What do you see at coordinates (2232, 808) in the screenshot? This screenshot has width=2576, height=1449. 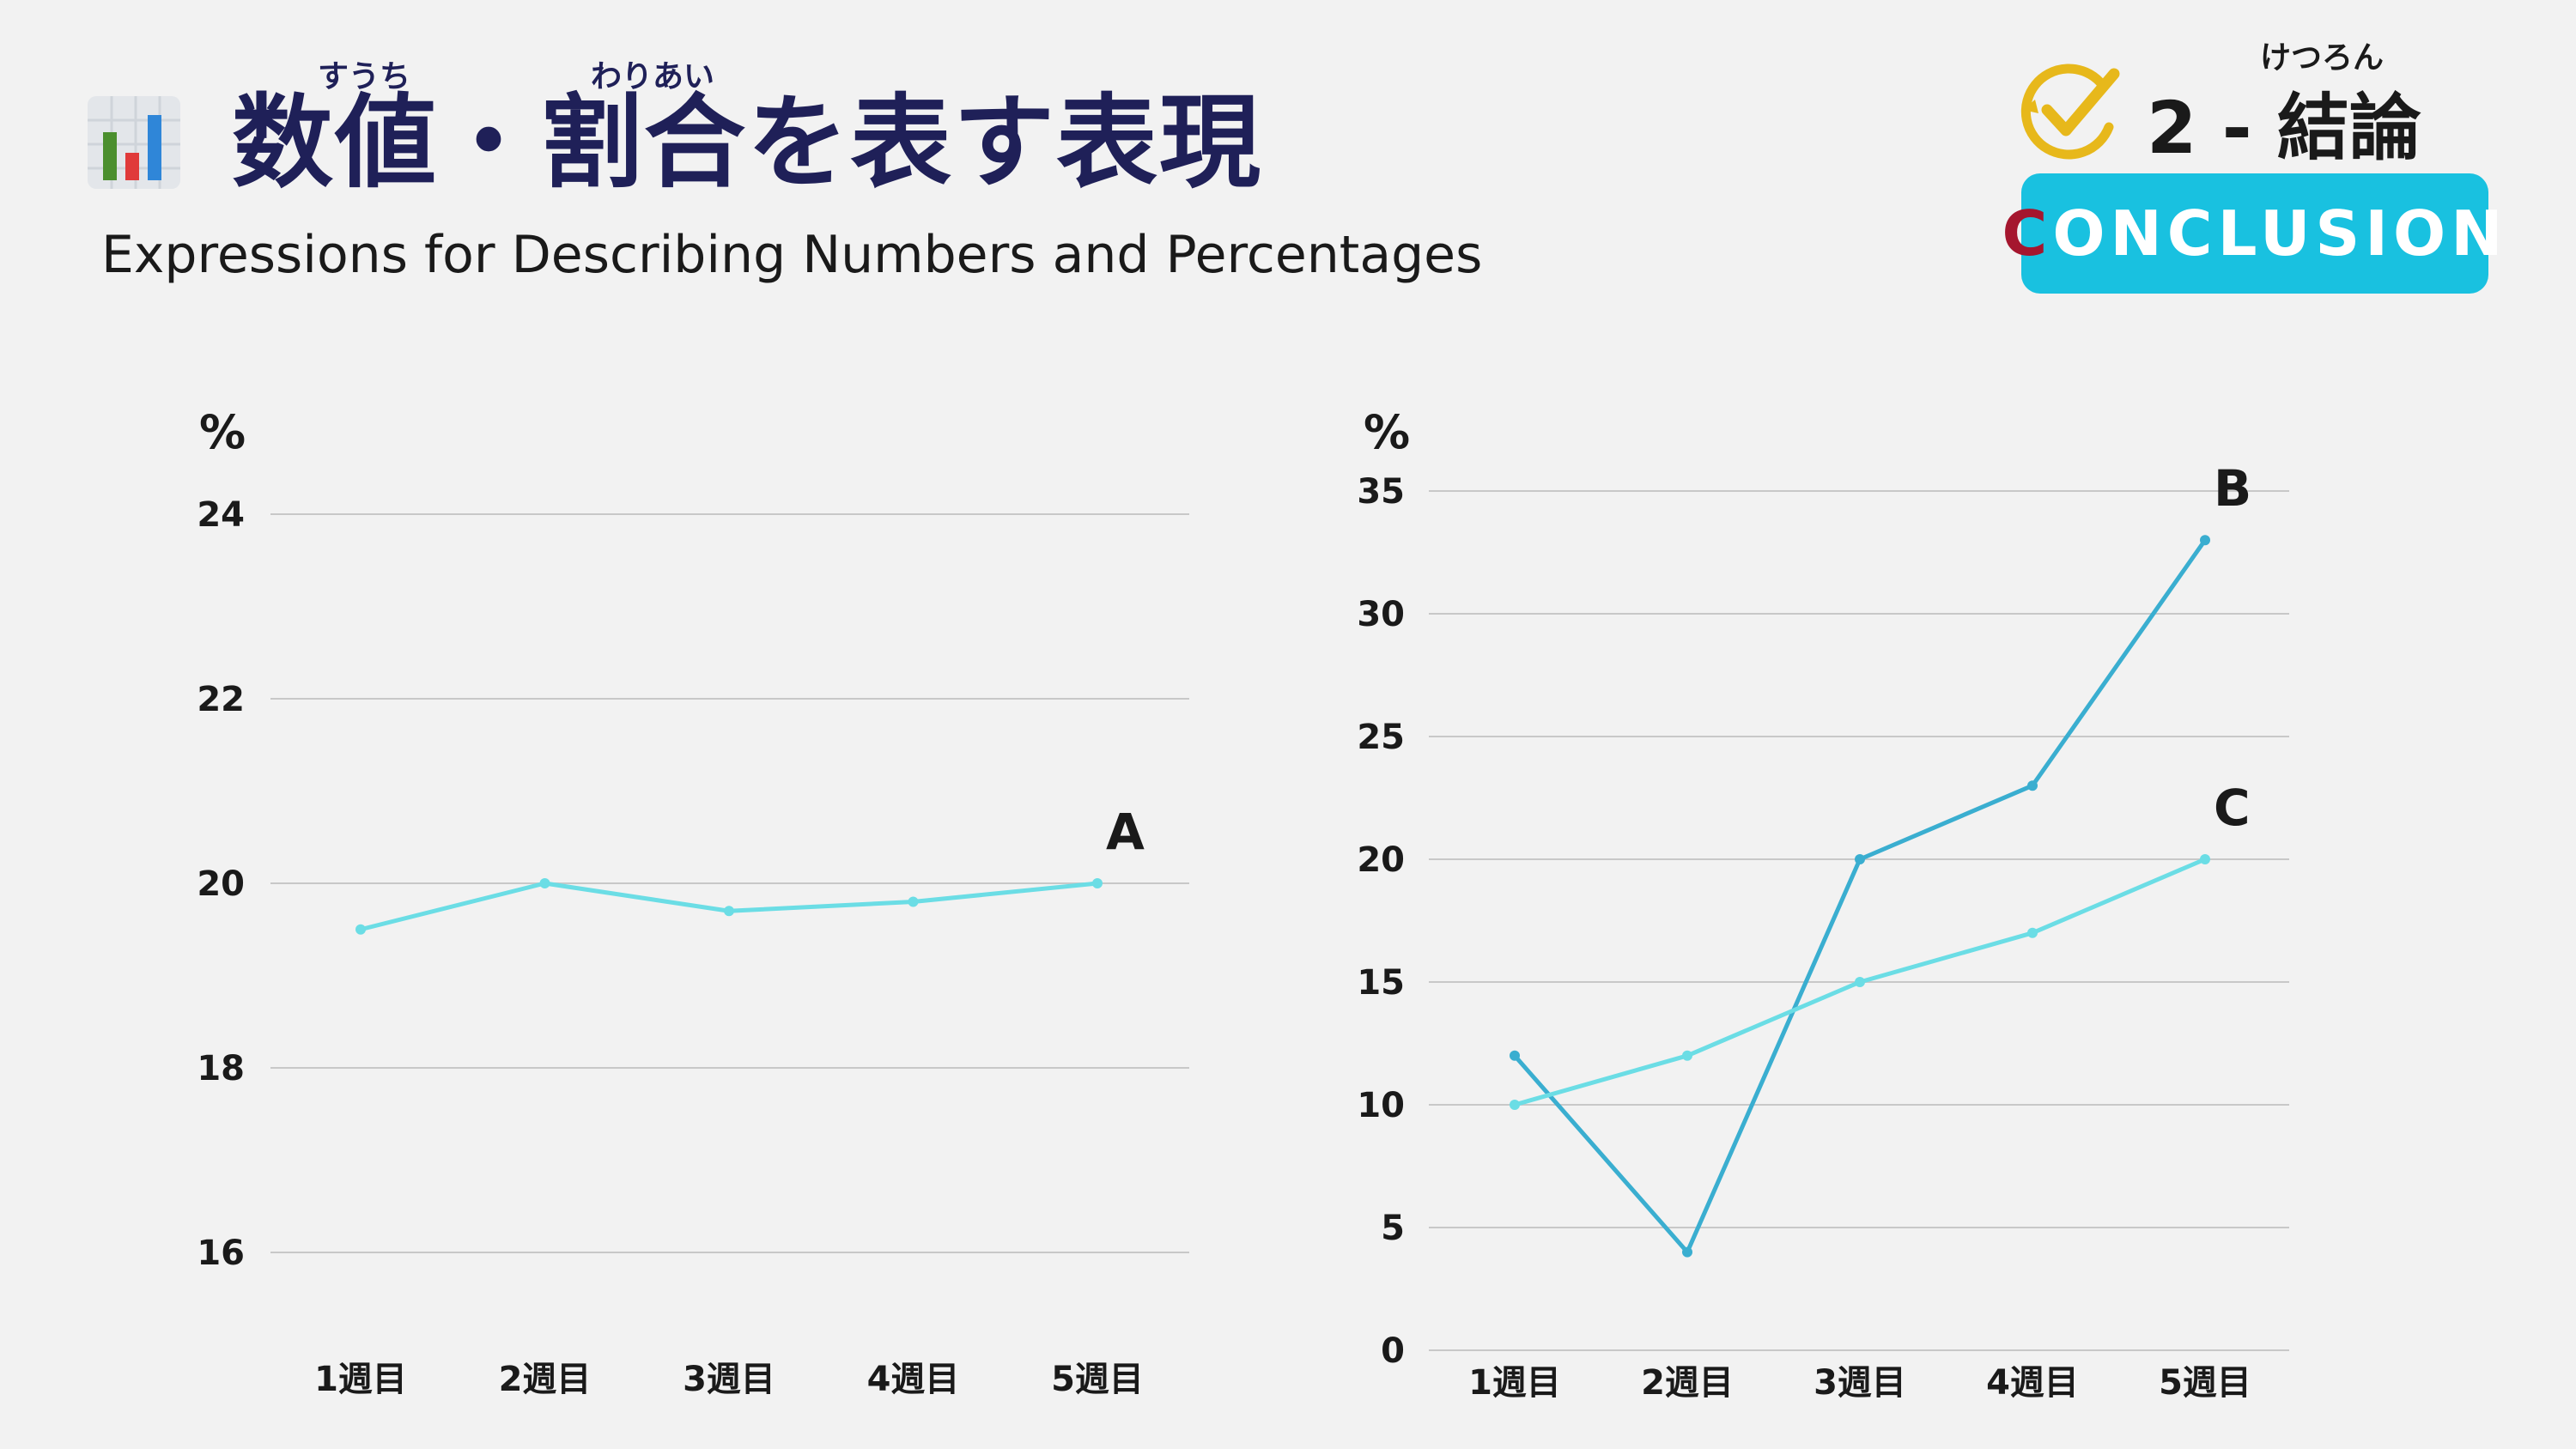 I see `series-label-c: C` at bounding box center [2232, 808].